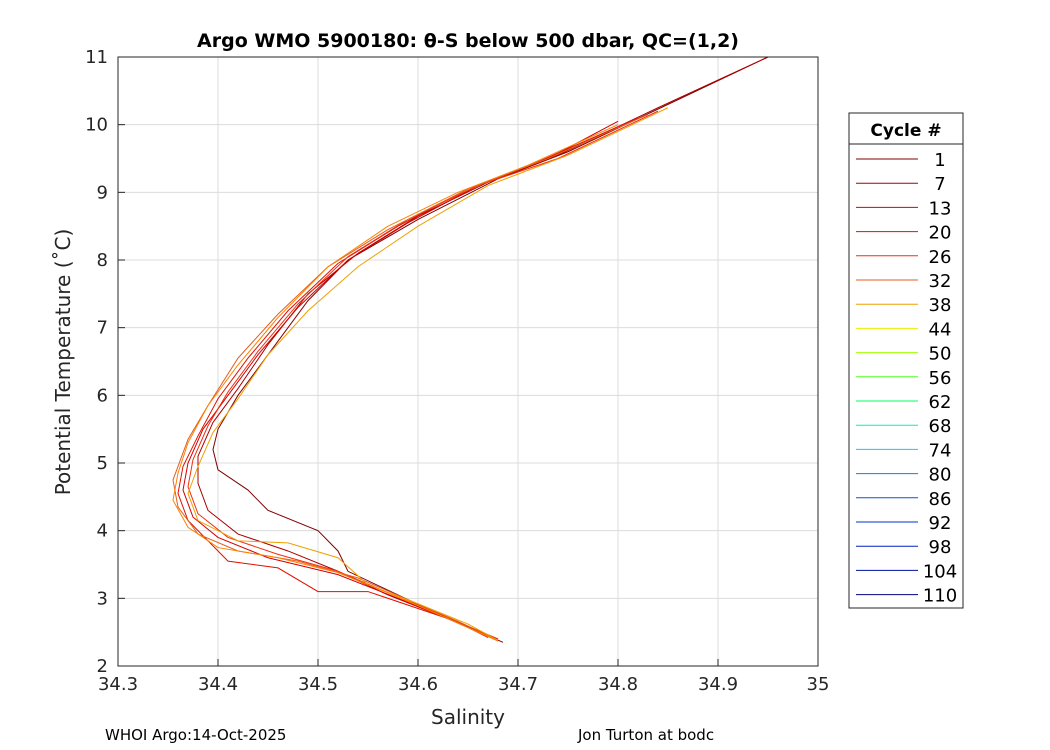 Image resolution: width=1050 pixels, height=750 pixels. Describe the element at coordinates (102, 531) in the screenshot. I see `y-tick-label: 4` at that location.